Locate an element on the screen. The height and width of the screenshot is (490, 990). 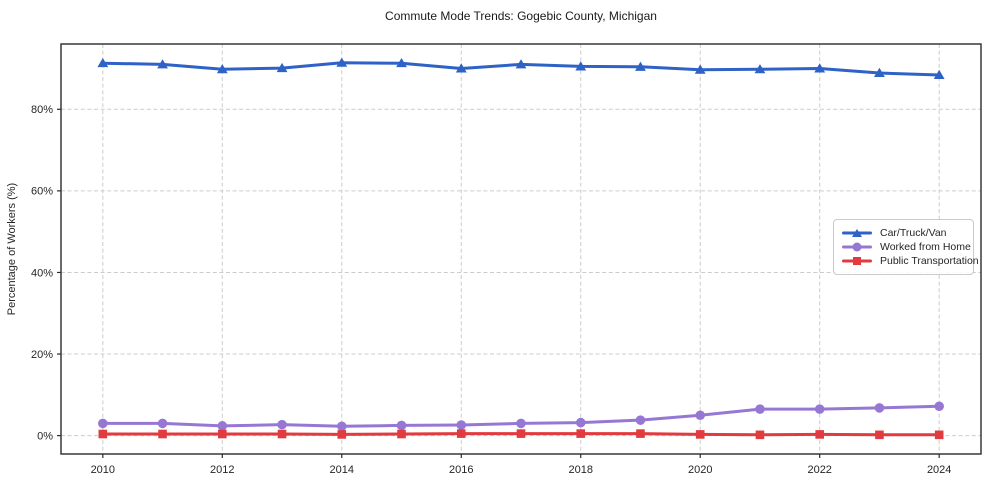
y-tick-label: 0% is located at coordinates (45, 436).